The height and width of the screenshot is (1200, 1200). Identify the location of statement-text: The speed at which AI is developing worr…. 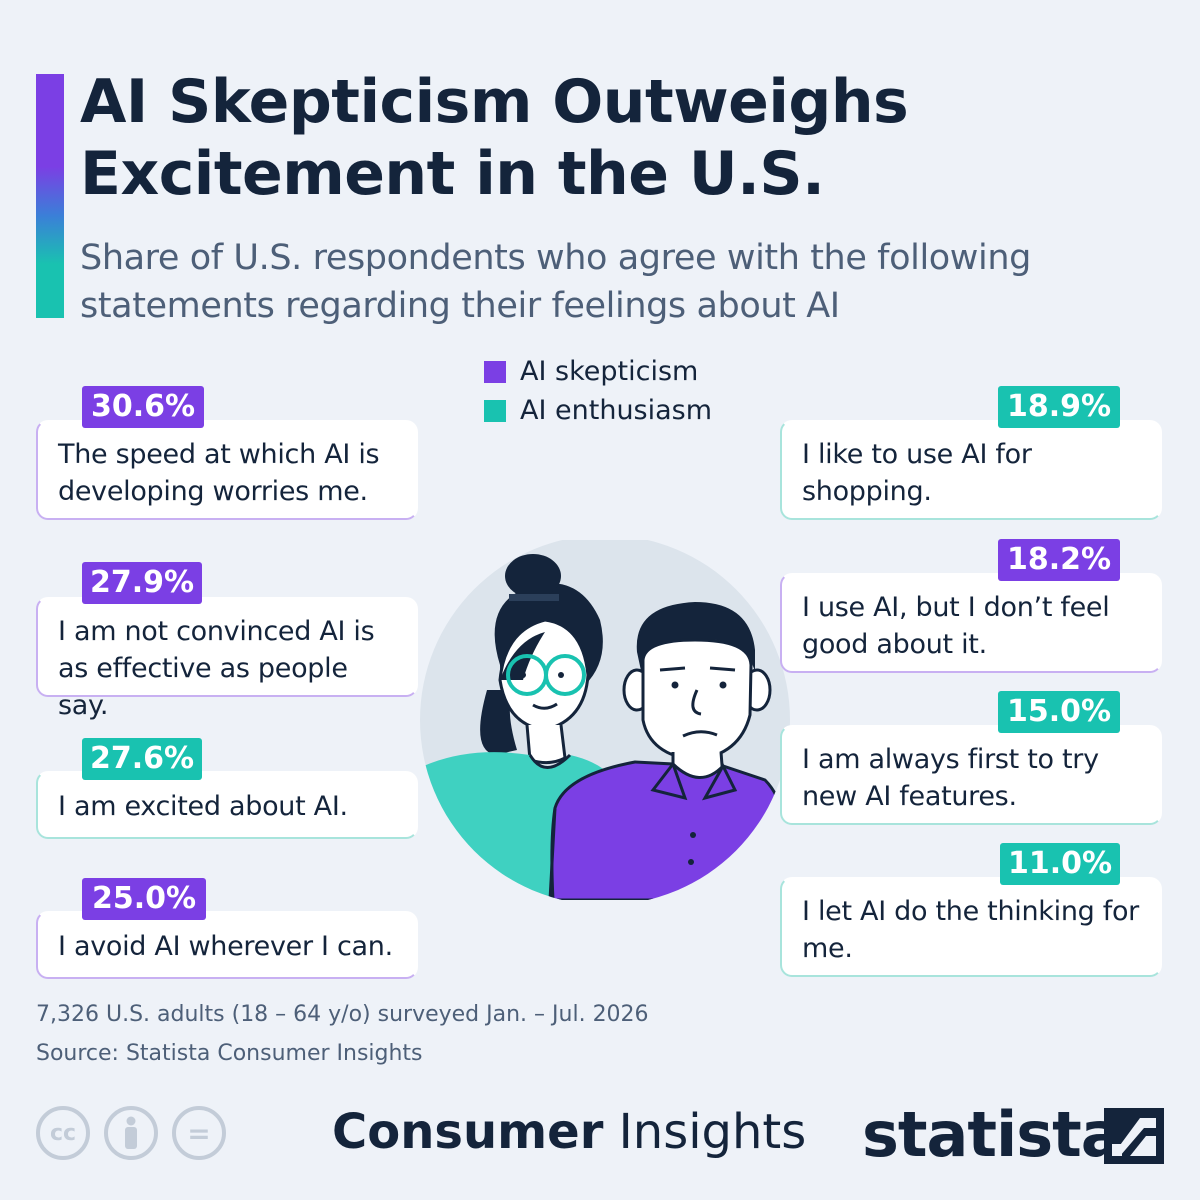
(219, 473).